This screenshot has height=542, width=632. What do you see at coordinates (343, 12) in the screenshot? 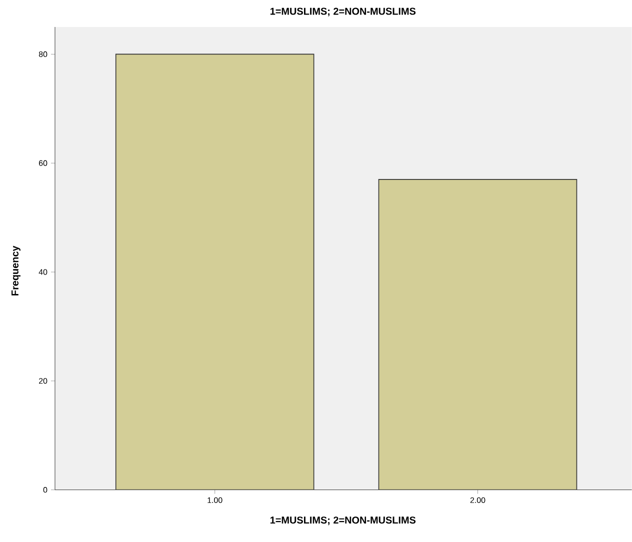
I see `chart-title: 1=MUSLIMS; 2=NON-MUSLIMS` at bounding box center [343, 12].